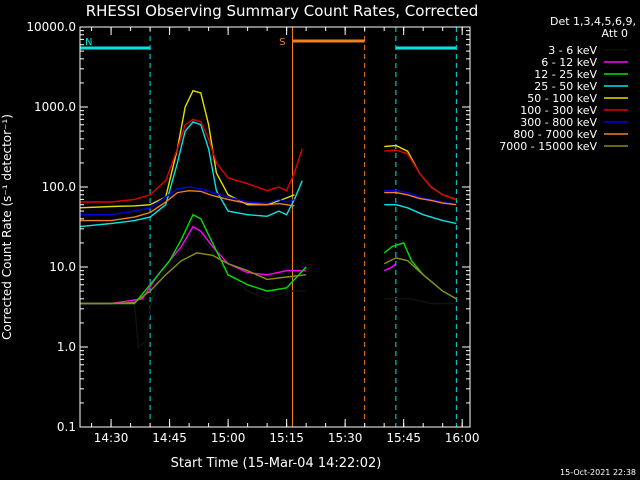 This screenshot has height=480, width=640. Describe the element at coordinates (169, 438) in the screenshot. I see `x-tick-label: 14:45` at that location.